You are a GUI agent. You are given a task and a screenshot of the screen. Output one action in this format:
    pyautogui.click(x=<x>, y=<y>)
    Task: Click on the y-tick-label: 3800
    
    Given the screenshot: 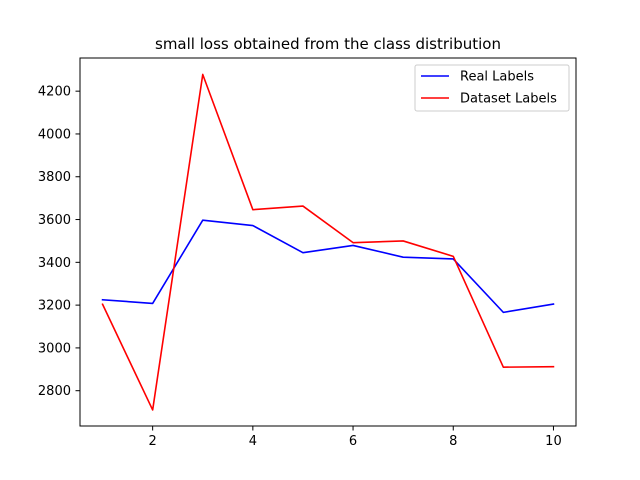 What is the action you would take?
    pyautogui.click(x=54, y=177)
    